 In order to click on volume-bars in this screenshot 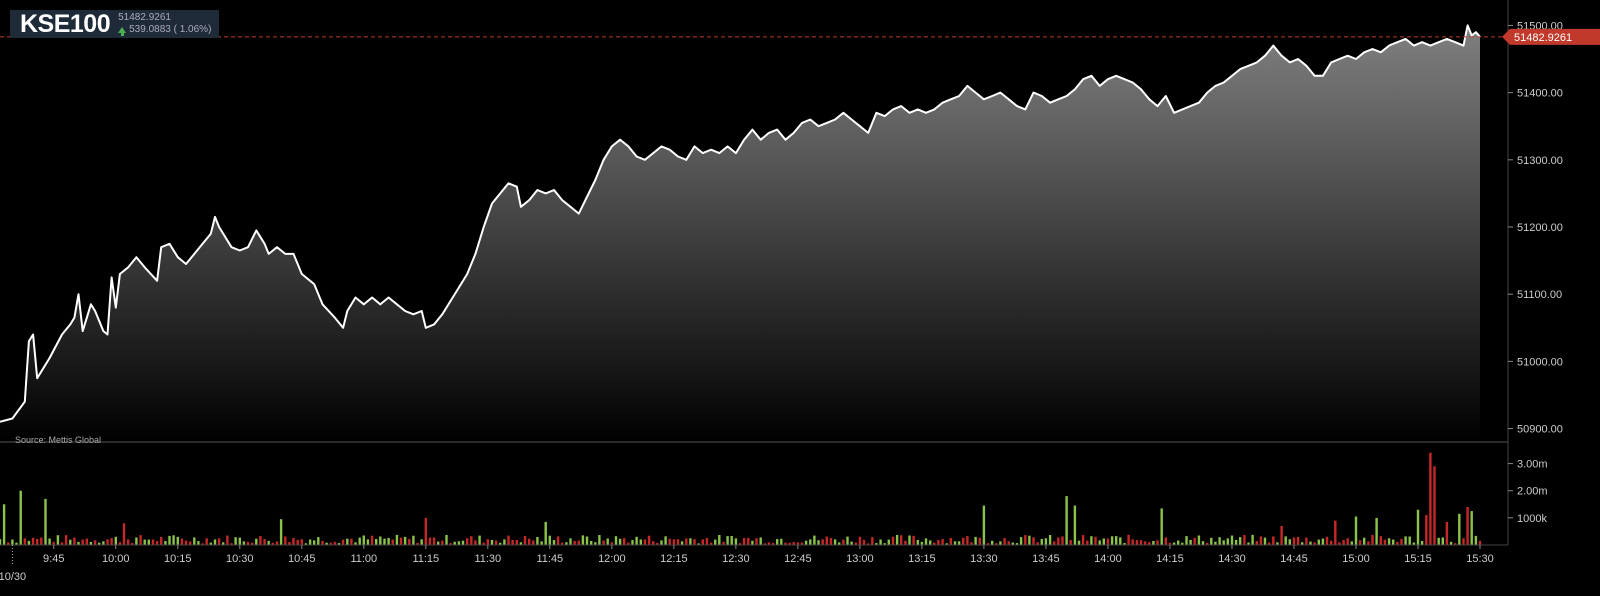, I will do `click(741, 498)`.